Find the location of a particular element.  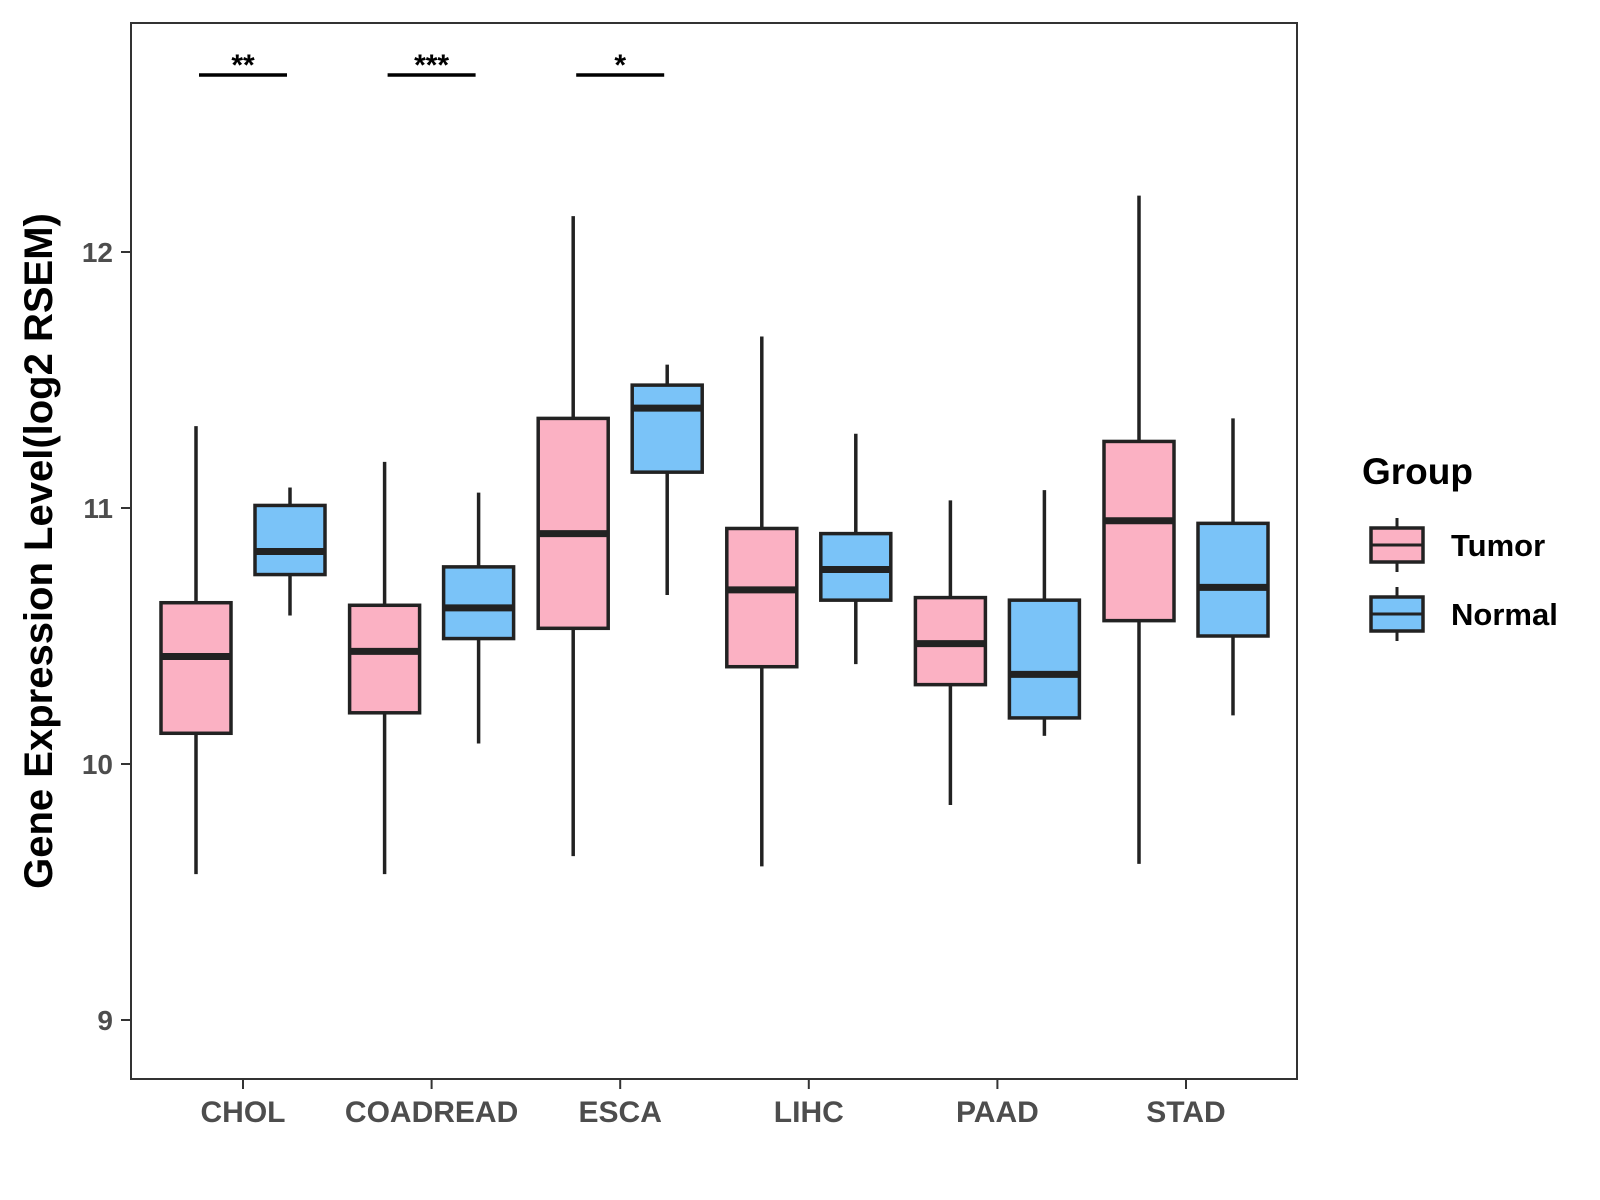

box-normal-chol is located at coordinates (290, 551).